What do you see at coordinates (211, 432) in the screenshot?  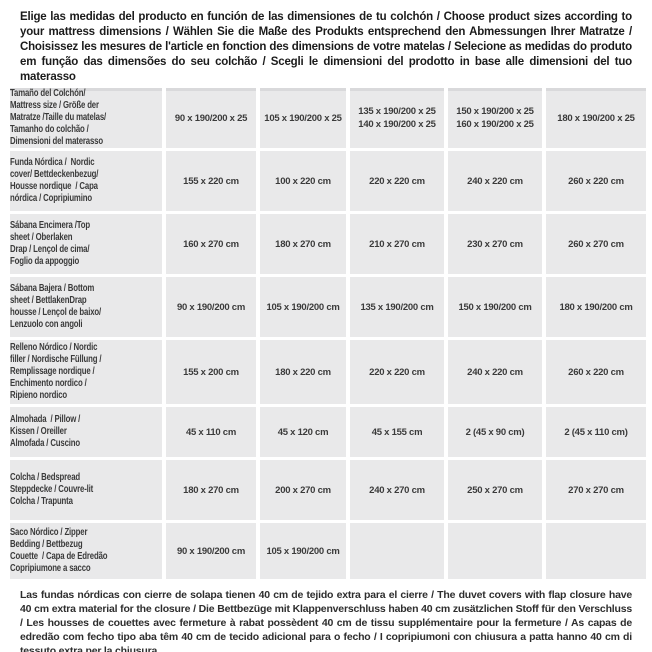 I see `size-cell: 45 x 110 cm` at bounding box center [211, 432].